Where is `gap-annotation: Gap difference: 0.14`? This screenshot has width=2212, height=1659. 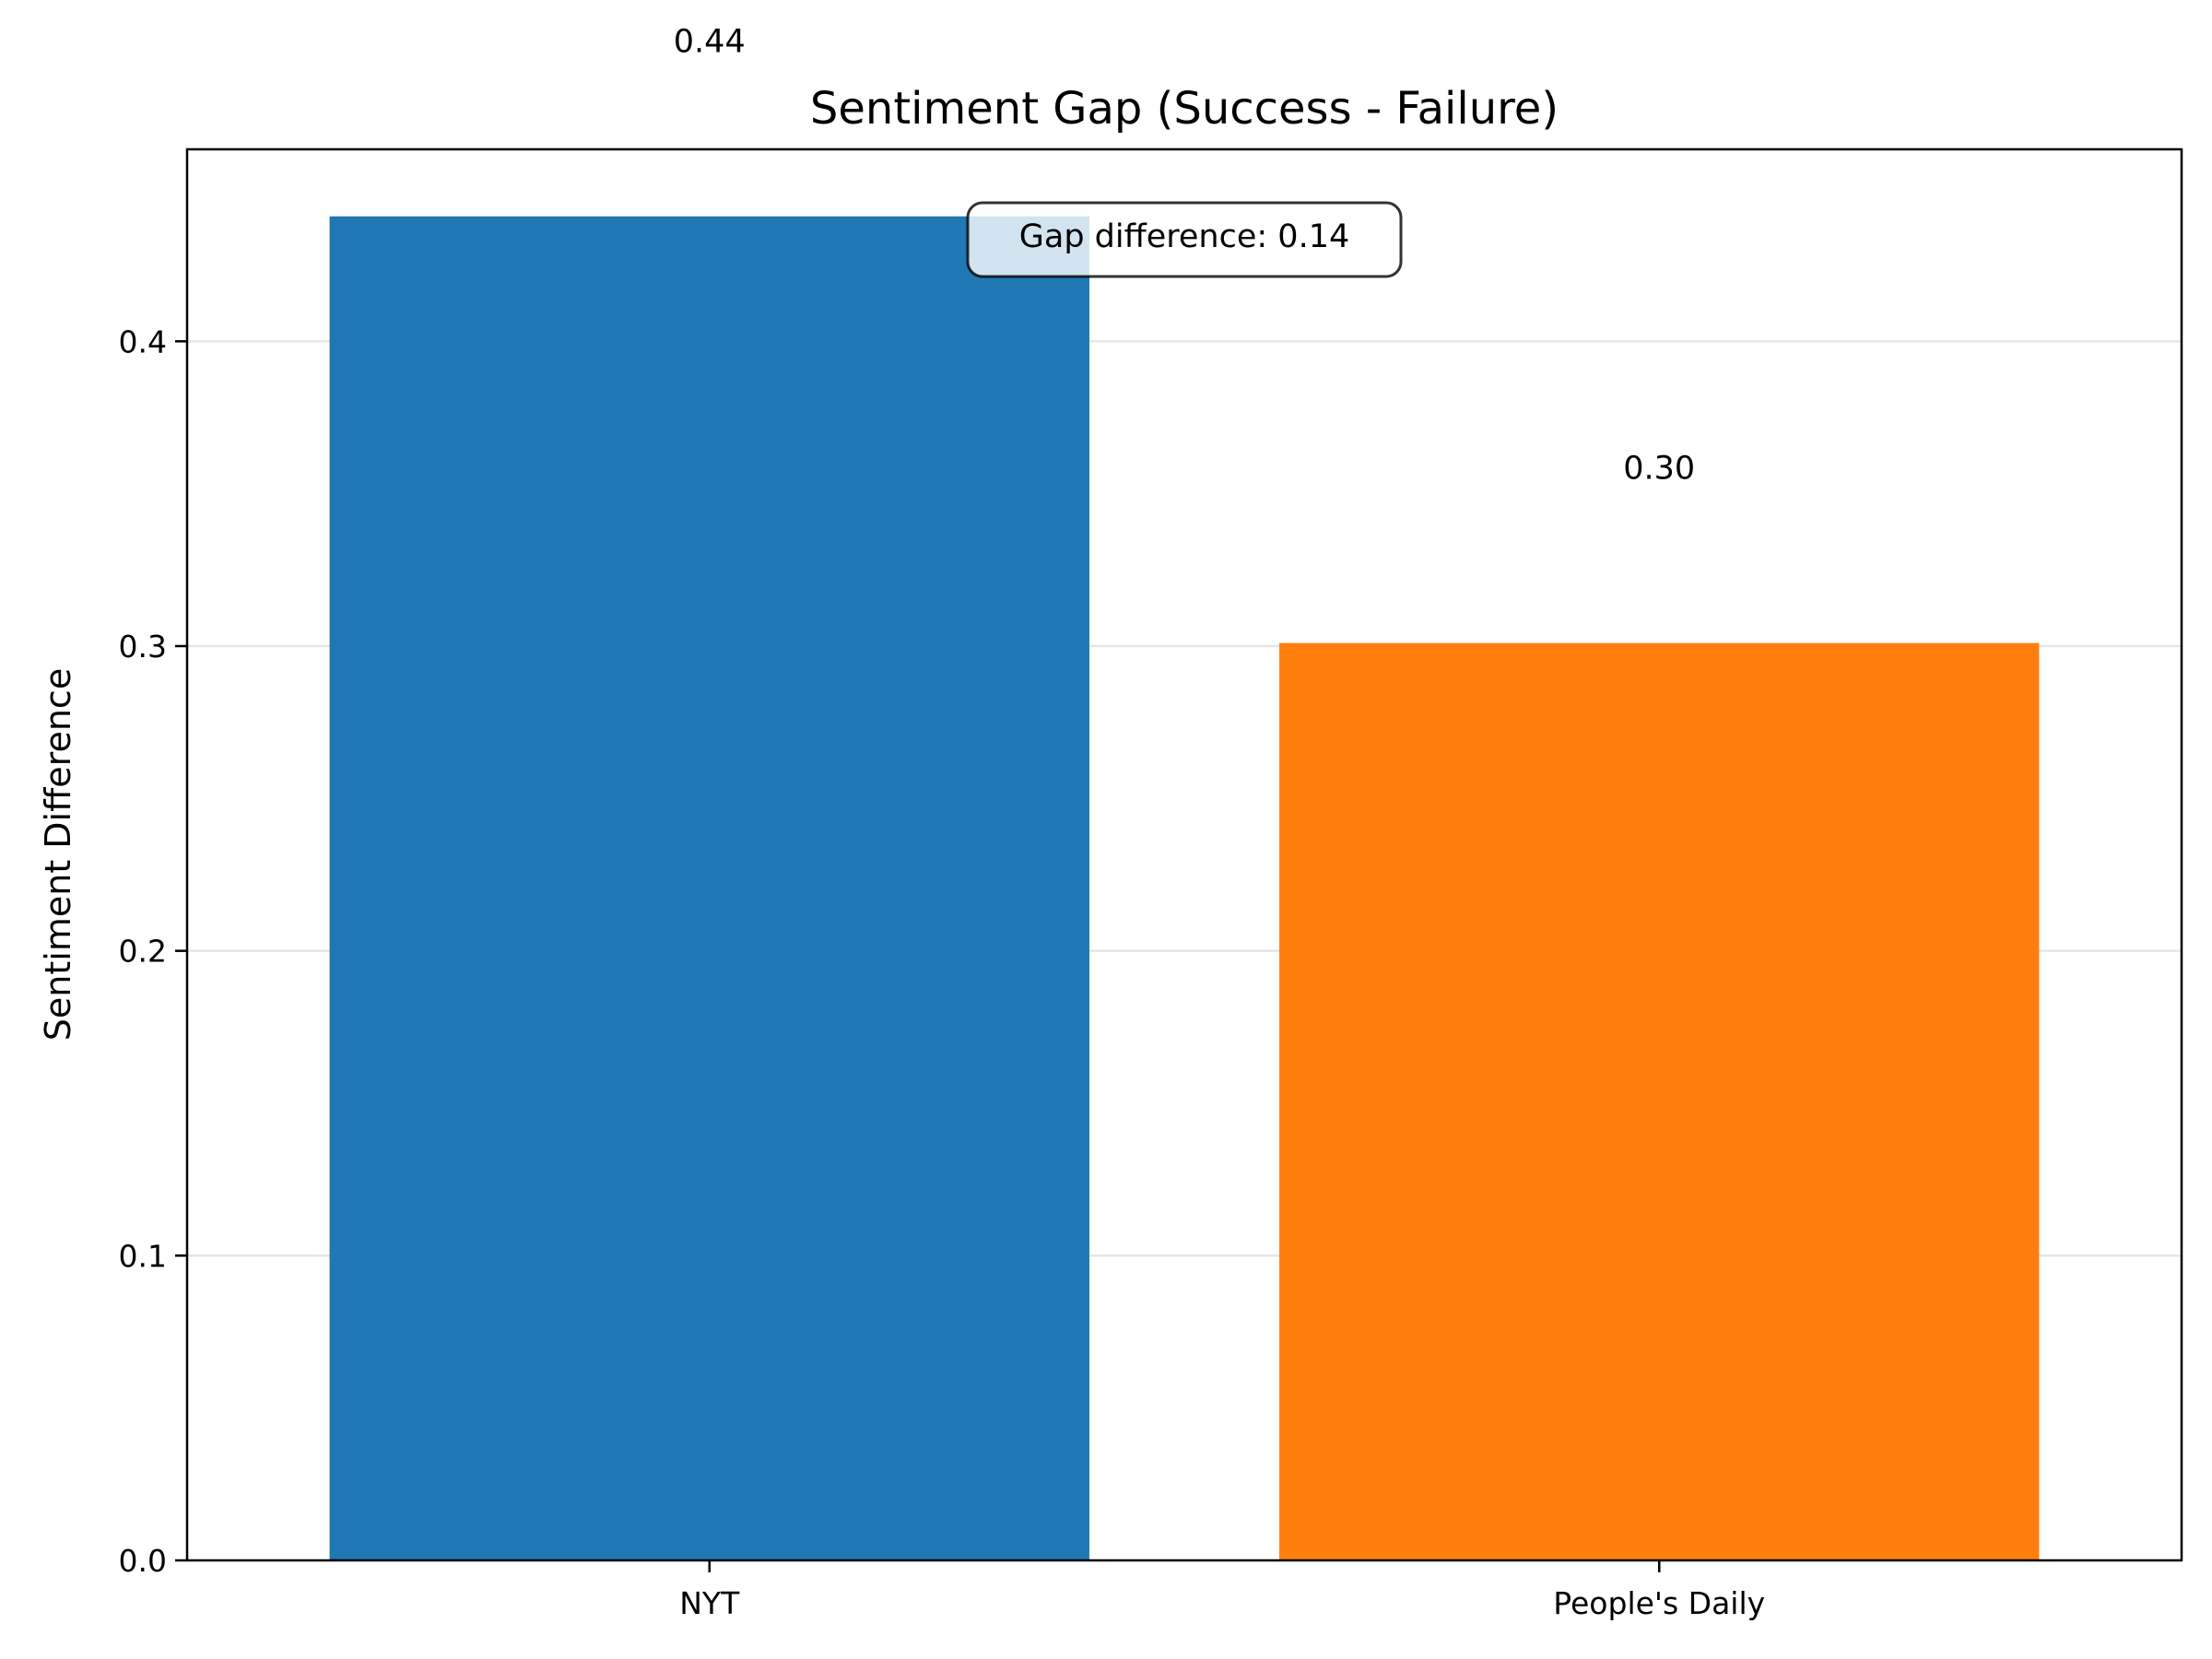 gap-annotation: Gap difference: 0.14 is located at coordinates (1184, 239).